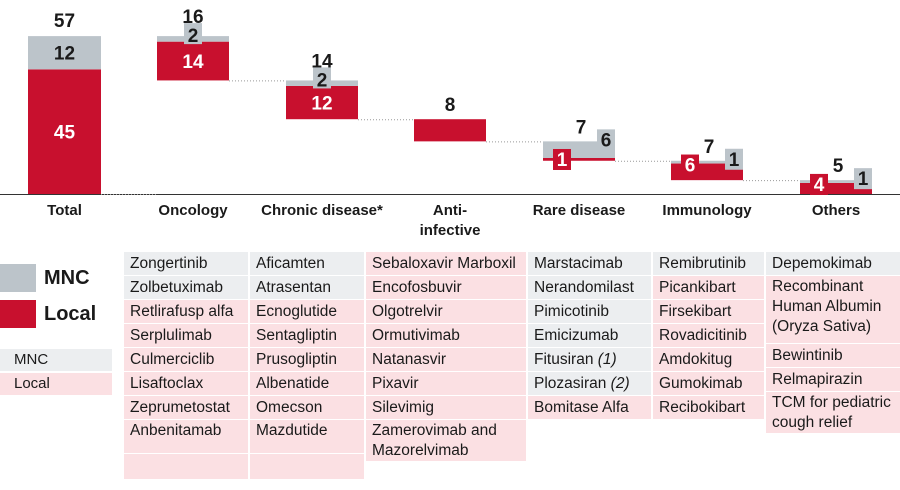  I want to click on category-label-1: Oncology, so click(193, 210).